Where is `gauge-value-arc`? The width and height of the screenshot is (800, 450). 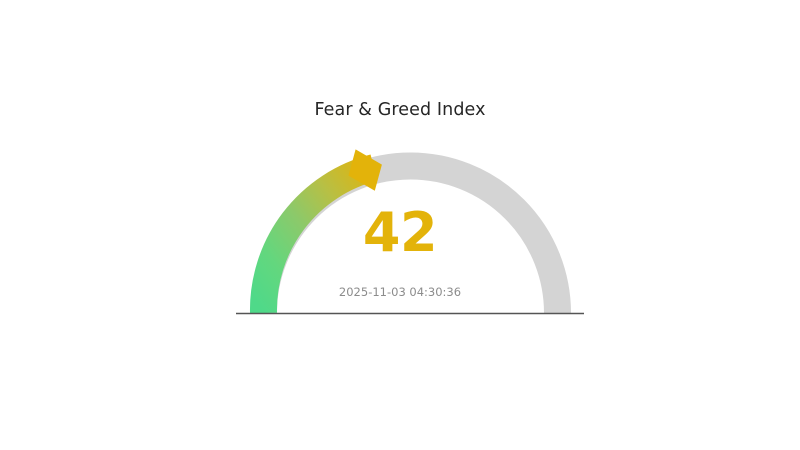
gauge-value-arc is located at coordinates (313, 234).